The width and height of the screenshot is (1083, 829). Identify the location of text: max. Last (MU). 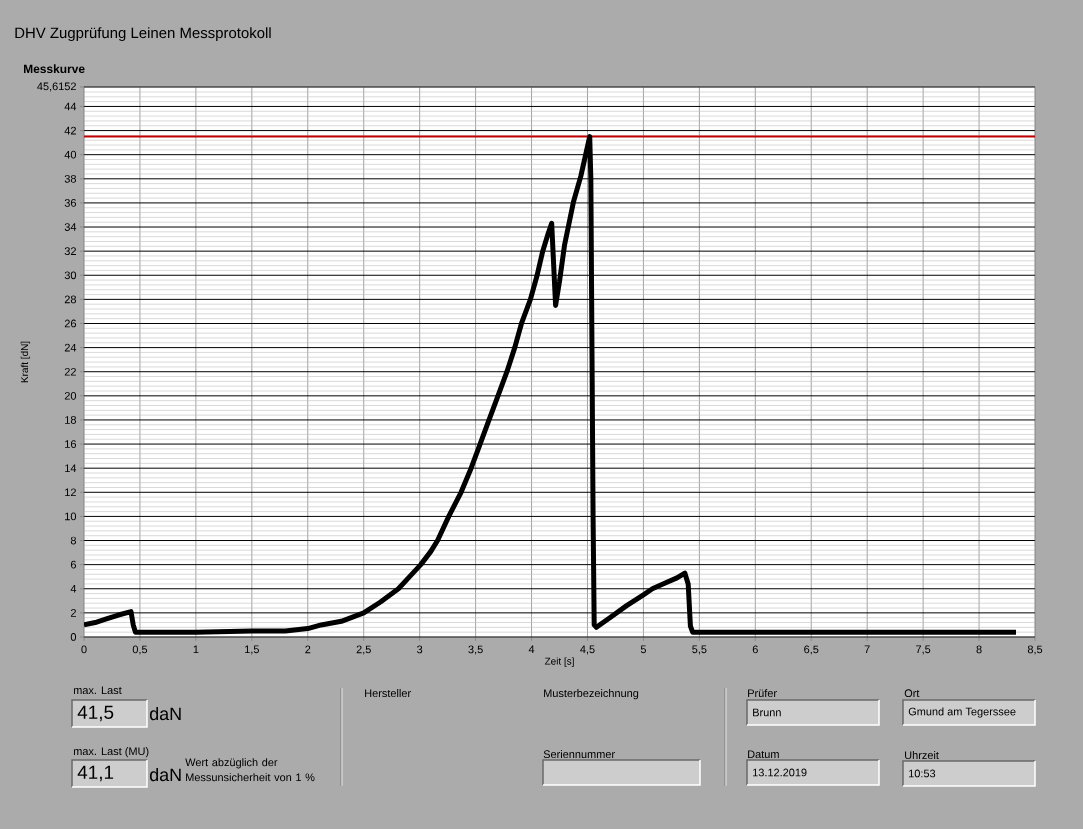
(111, 752).